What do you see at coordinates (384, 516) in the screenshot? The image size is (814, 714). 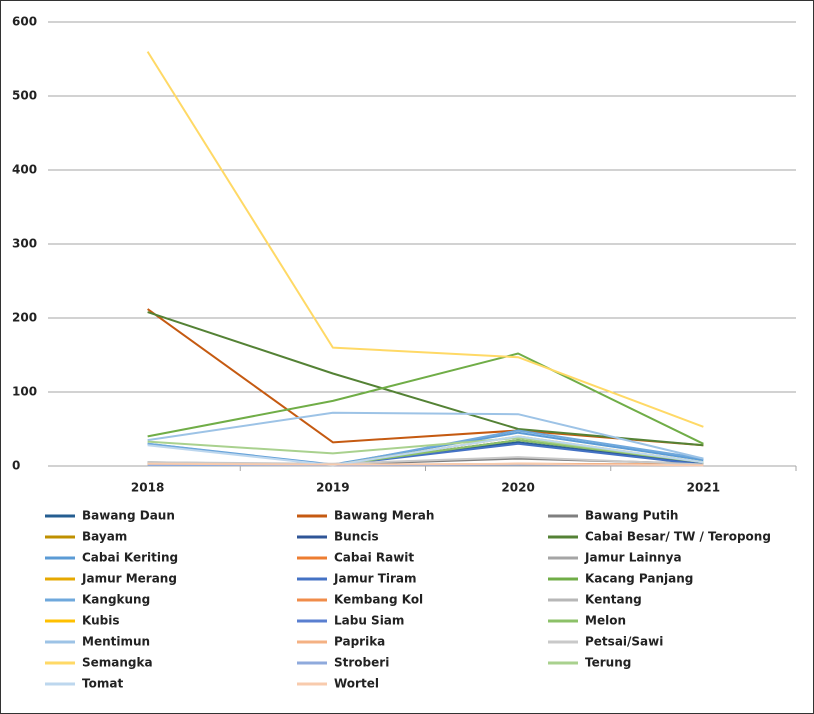 I see `legend-label: Bawang Merah` at bounding box center [384, 516].